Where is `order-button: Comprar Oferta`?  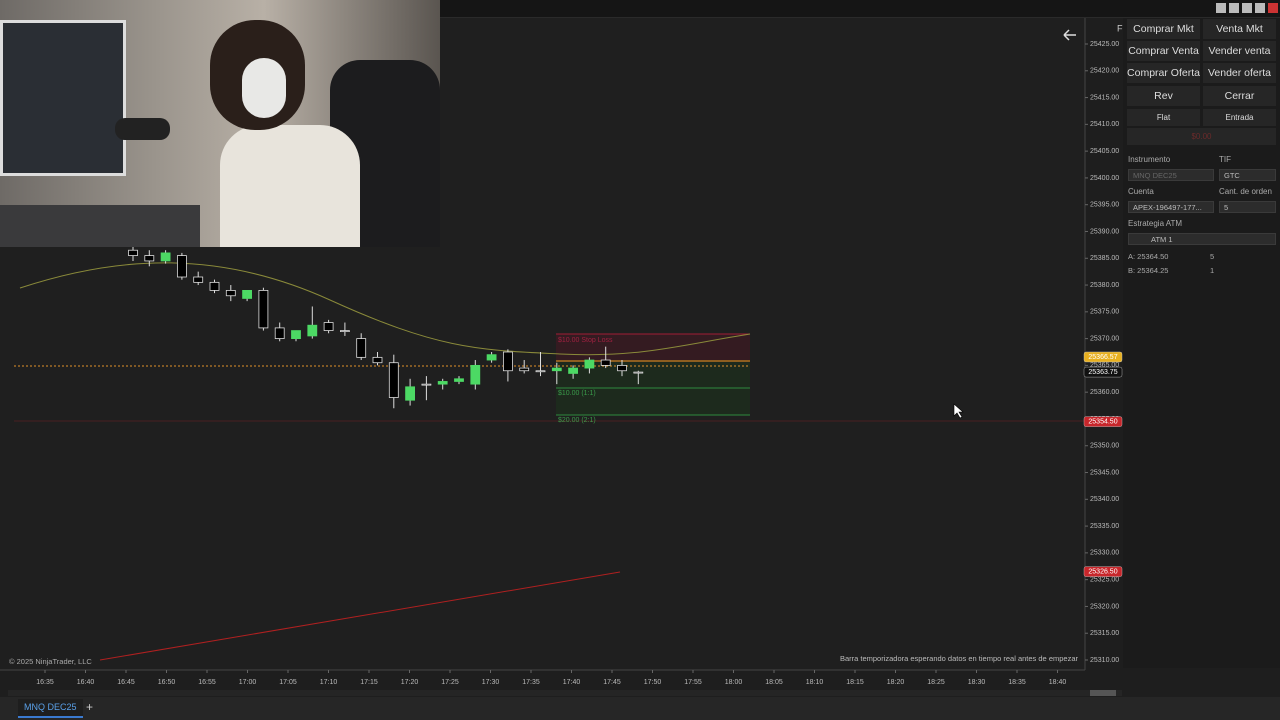 order-button: Comprar Oferta is located at coordinates (1163, 73).